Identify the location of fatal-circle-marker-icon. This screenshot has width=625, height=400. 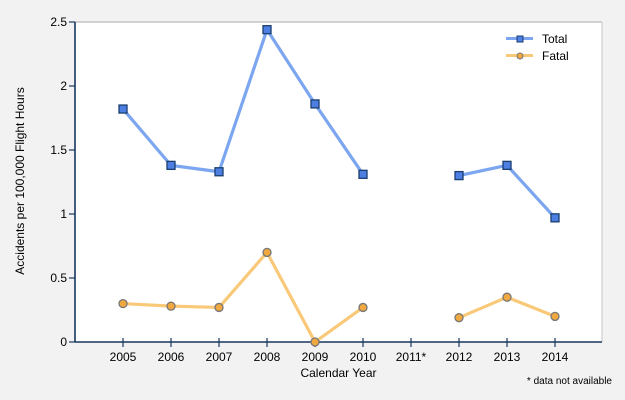
(519, 55).